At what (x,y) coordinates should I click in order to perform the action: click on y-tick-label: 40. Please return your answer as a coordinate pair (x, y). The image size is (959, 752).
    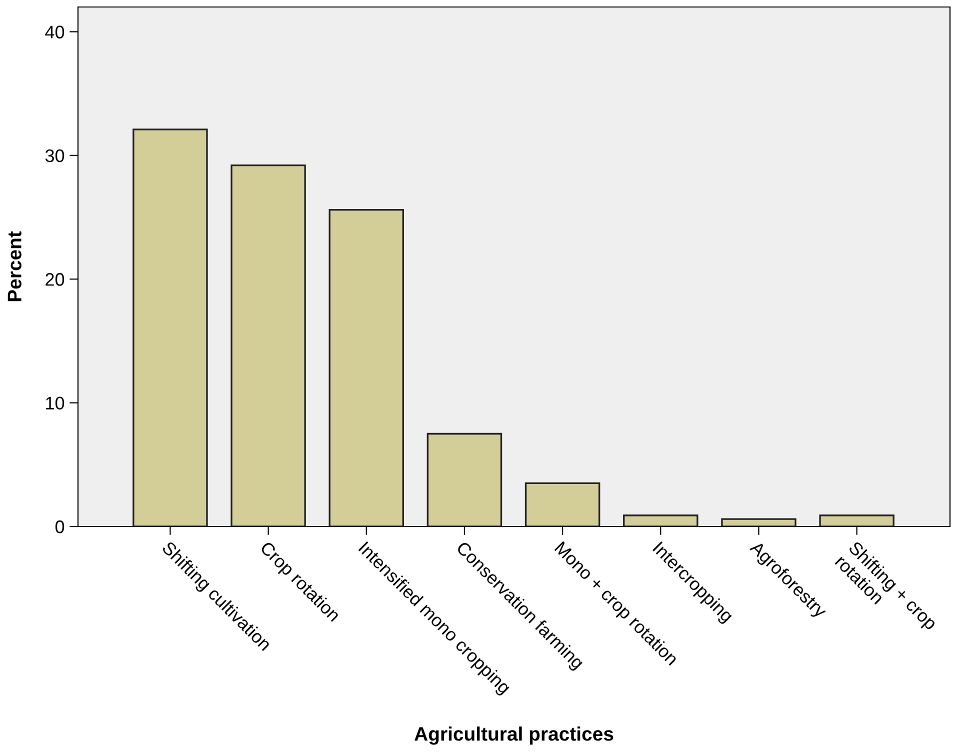
    Looking at the image, I should click on (54, 32).